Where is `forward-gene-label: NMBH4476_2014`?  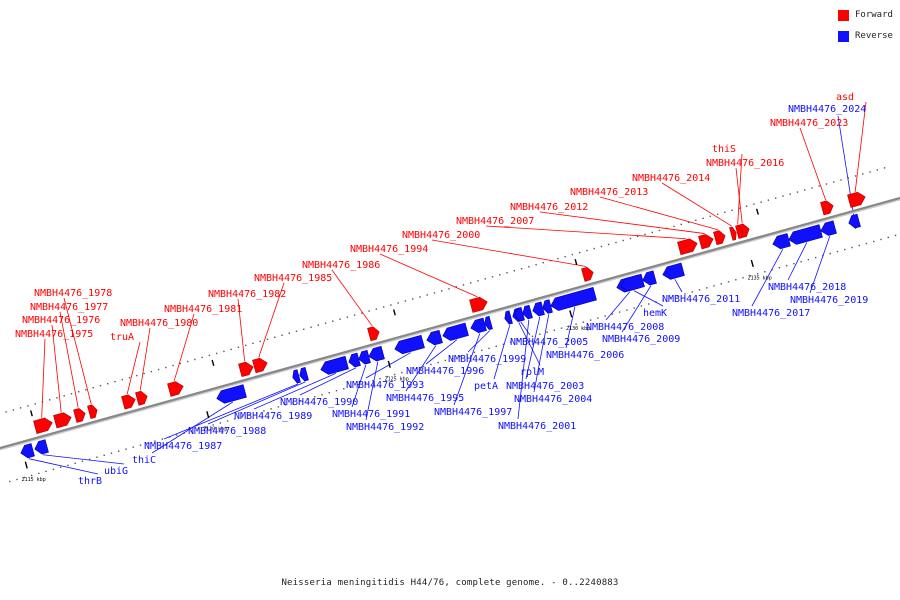 forward-gene-label: NMBH4476_2014 is located at coordinates (671, 178).